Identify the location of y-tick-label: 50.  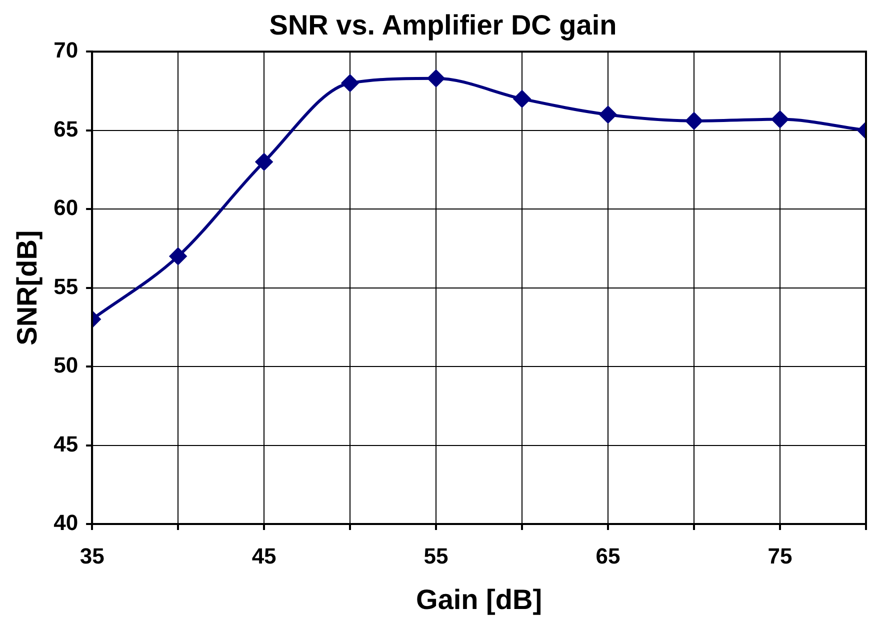
(66, 365).